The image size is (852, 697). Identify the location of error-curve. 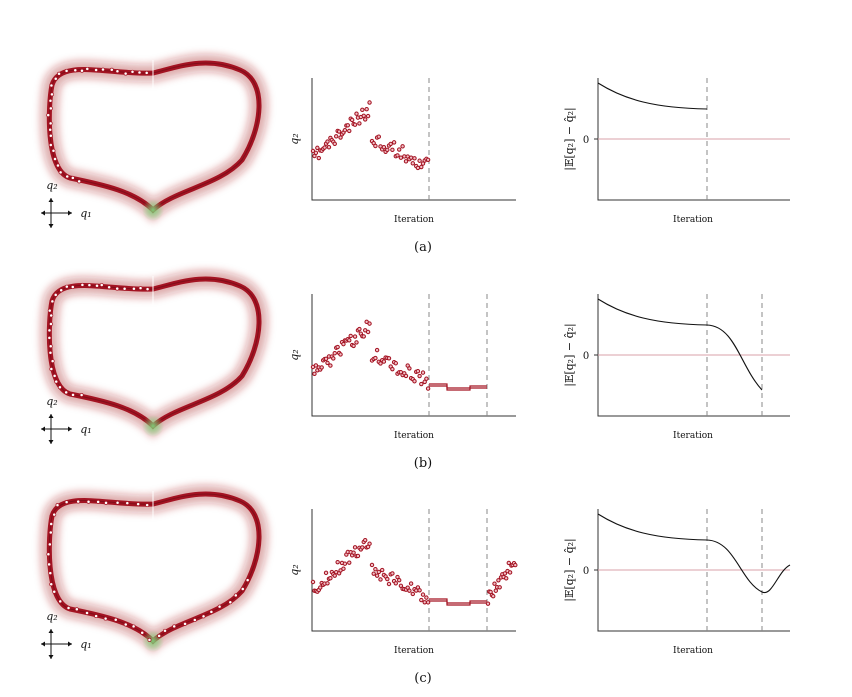
(680, 344).